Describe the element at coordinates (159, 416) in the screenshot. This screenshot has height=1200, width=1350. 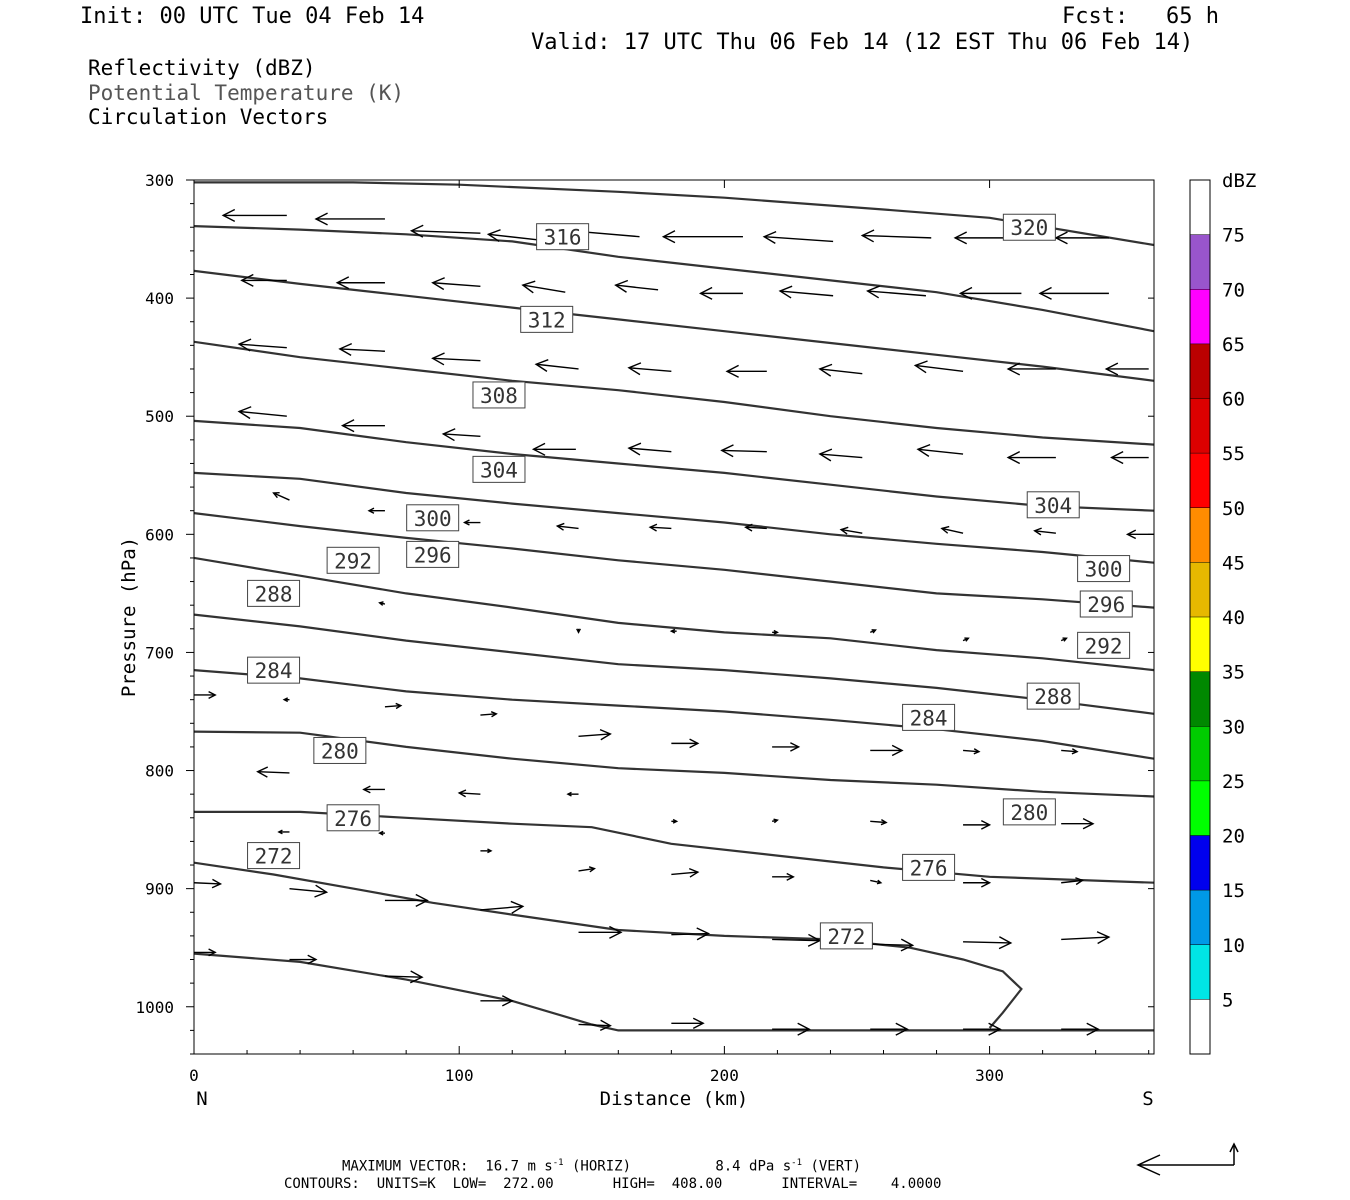
I see `y-tick-label: 500` at that location.